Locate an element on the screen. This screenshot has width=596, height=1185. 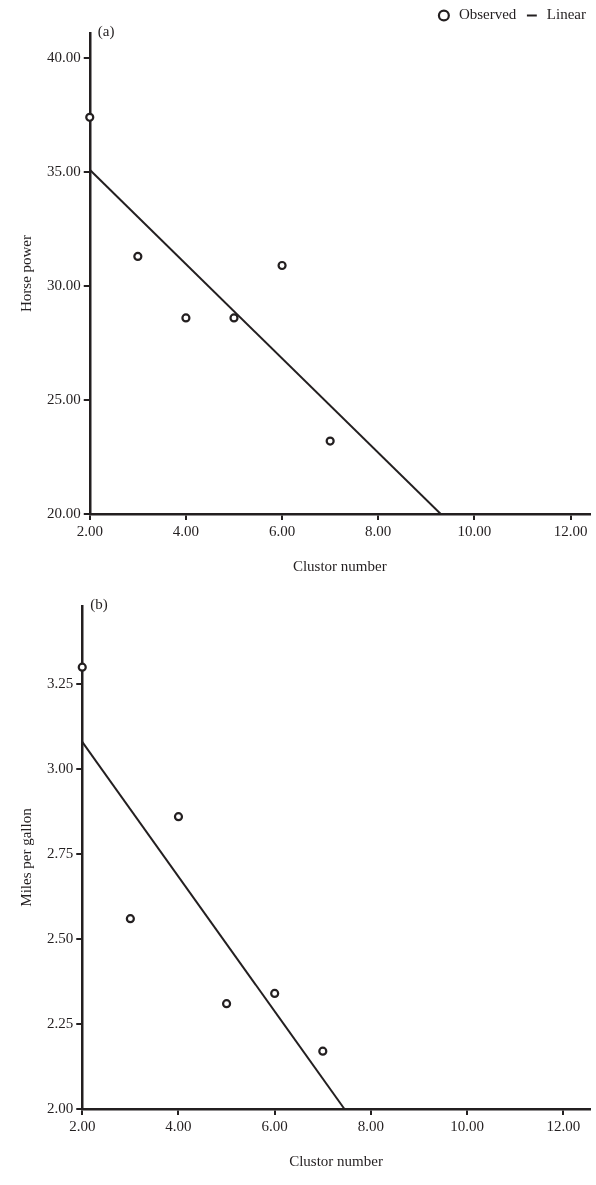
y-axis-title: Miles per gallon is located at coordinates (25, 857).